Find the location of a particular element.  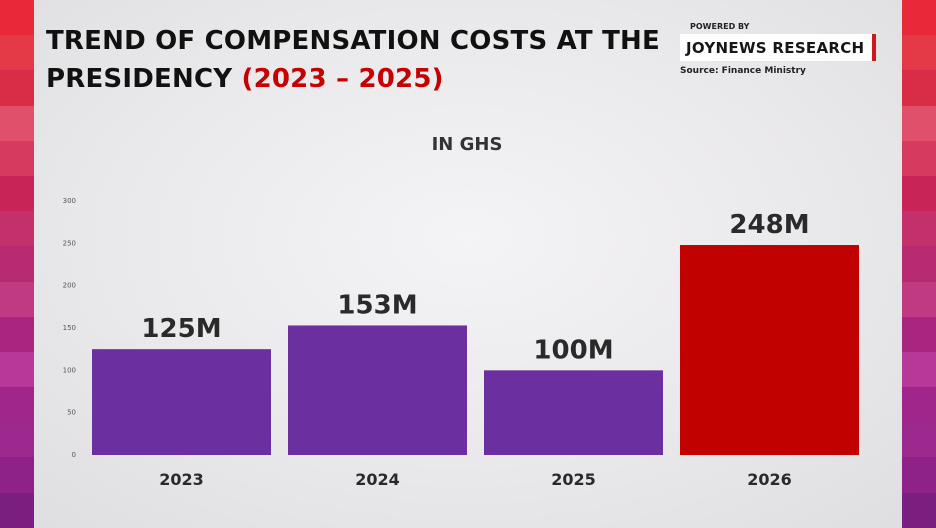

y-tick-label: 50 is located at coordinates (71, 413).